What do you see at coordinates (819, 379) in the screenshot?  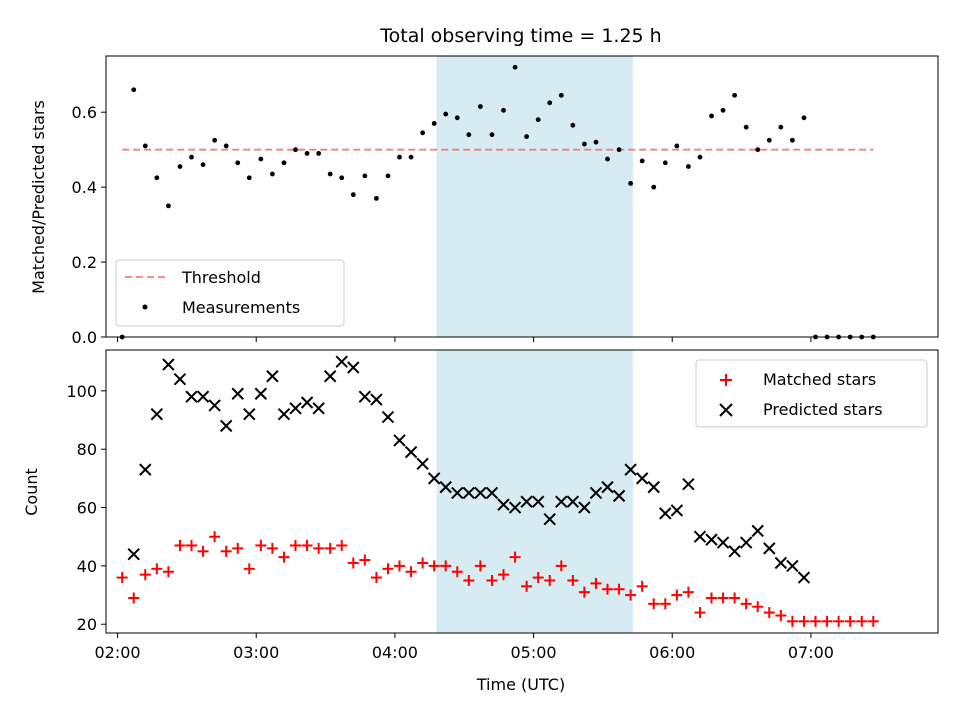 I see `legend-matched-label: Matched stars` at bounding box center [819, 379].